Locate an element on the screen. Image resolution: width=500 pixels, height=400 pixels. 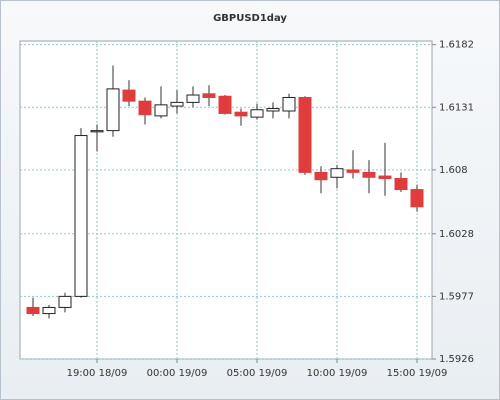
y-tick-label: 1.6182 is located at coordinates (456, 45).